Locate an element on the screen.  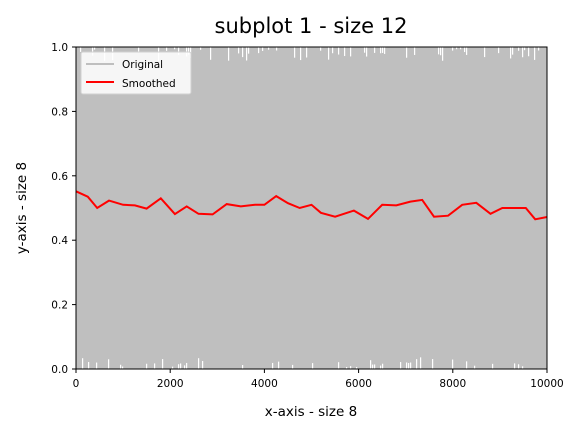
y-tick-label: 0.2 is located at coordinates (59, 306).